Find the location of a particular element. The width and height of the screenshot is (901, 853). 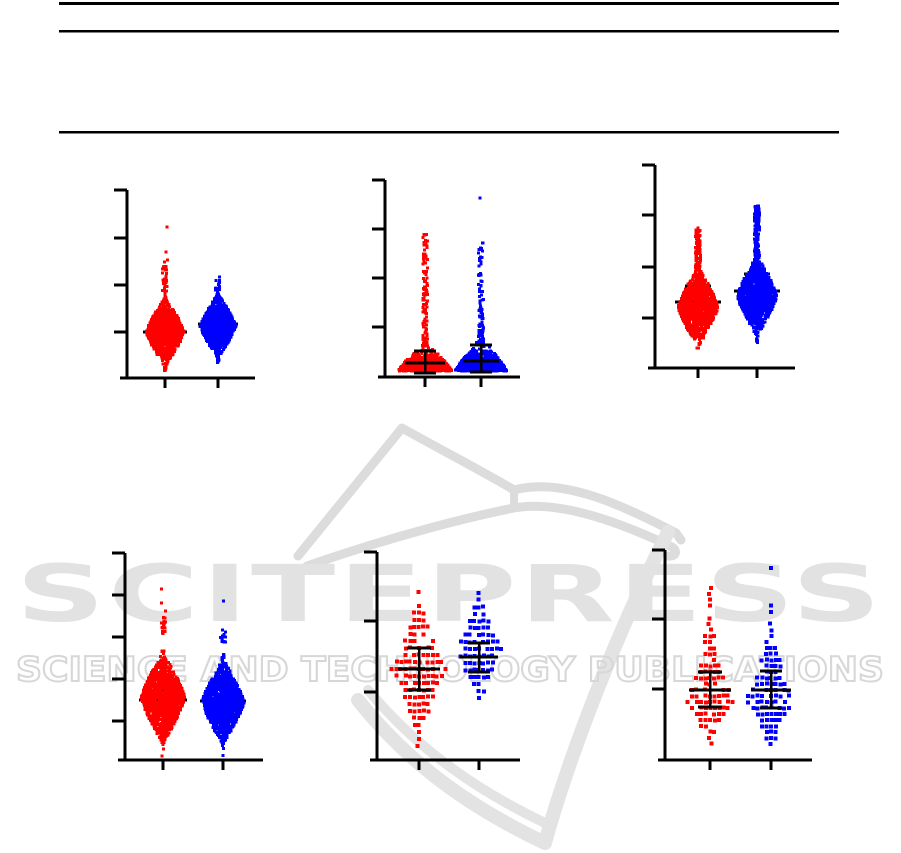

table-rules is located at coordinates (449, 68).